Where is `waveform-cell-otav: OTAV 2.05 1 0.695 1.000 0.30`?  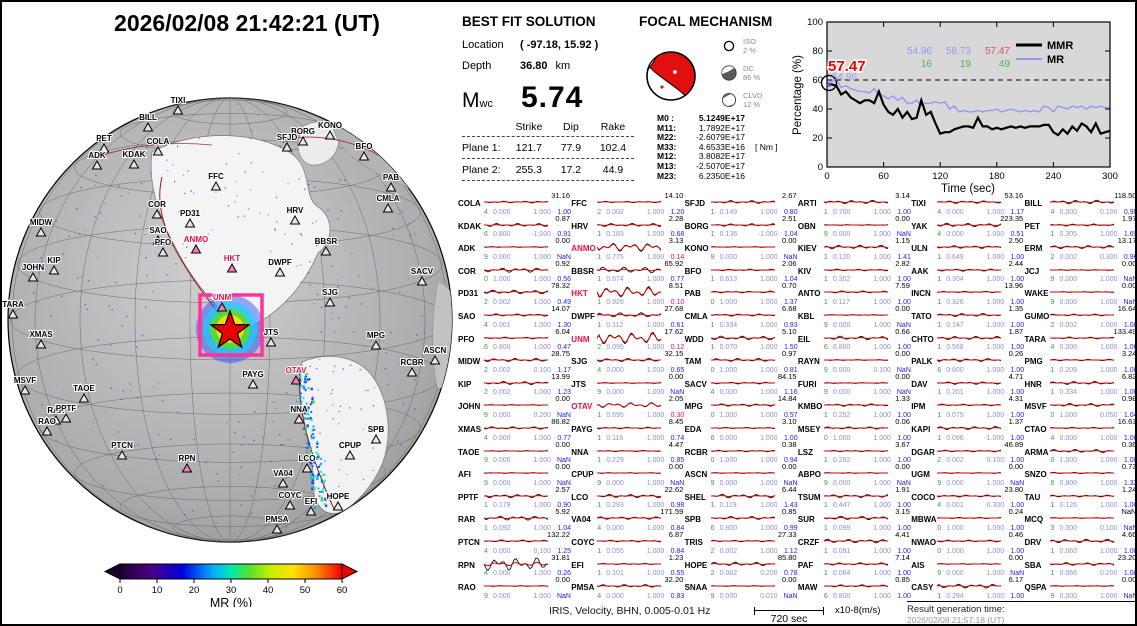
waveform-cell-otav: OTAV 2.05 1 0.695 1.000 0.30 is located at coordinates (627, 406).